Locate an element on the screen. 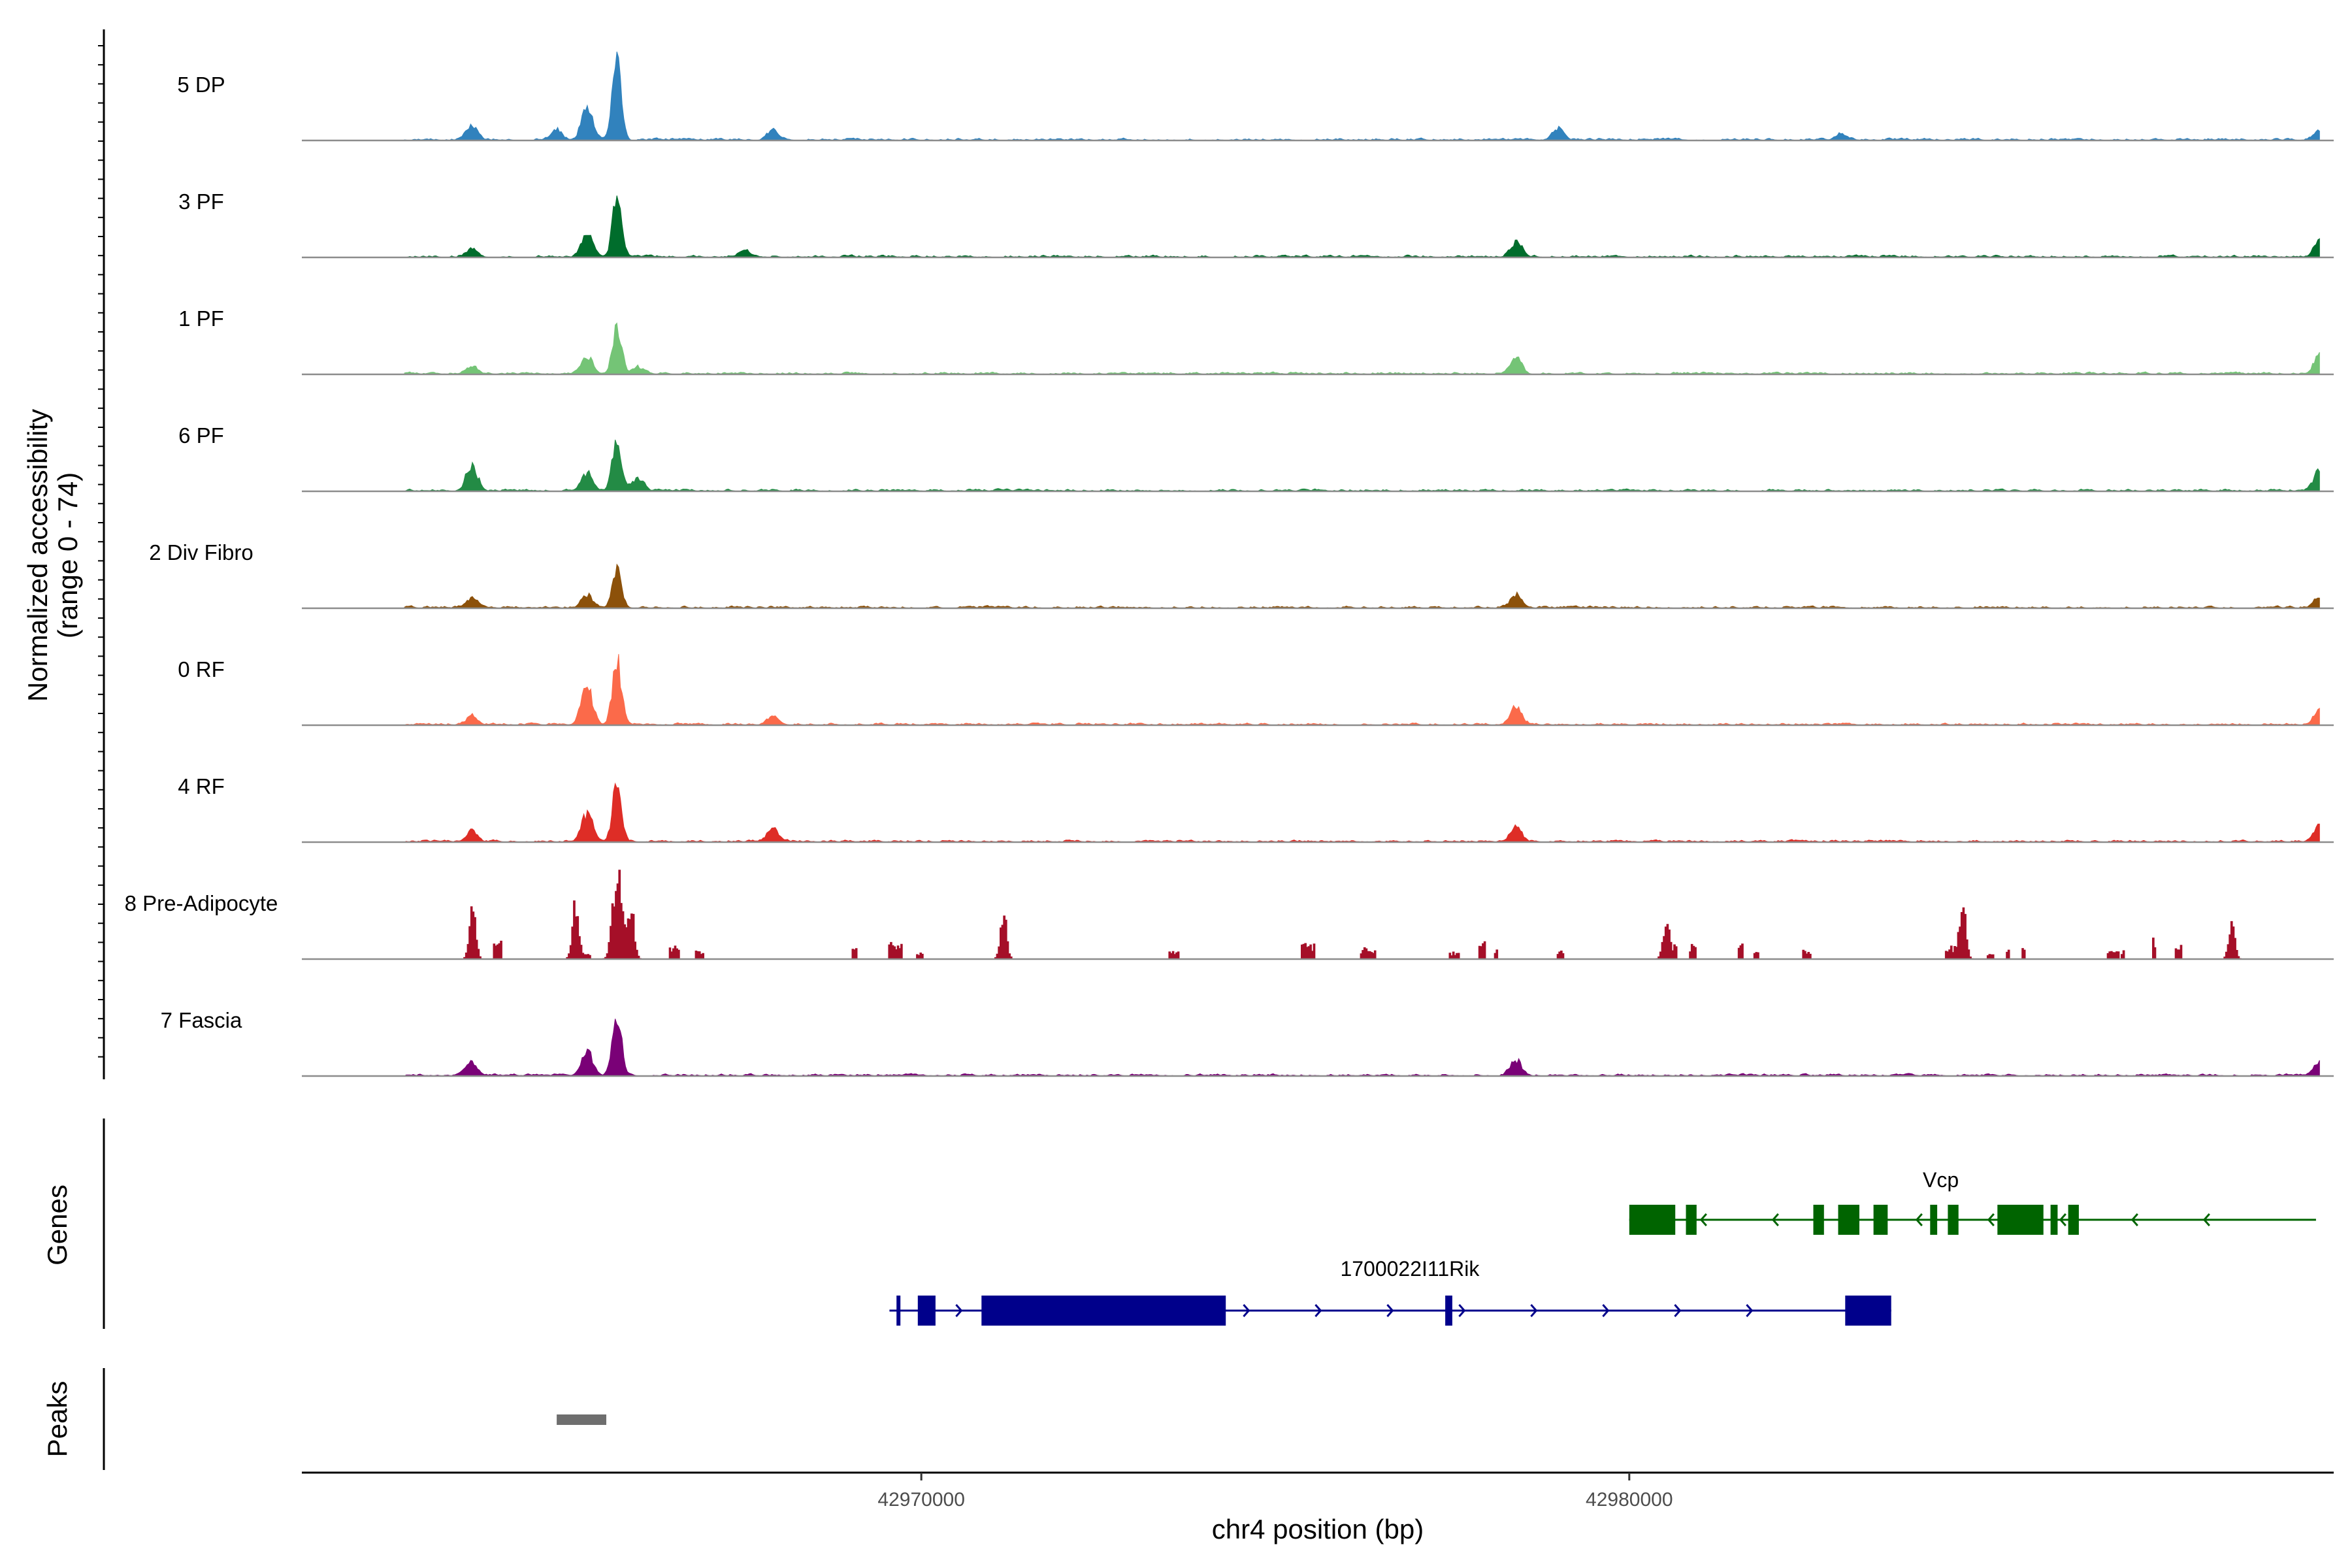 The width and height of the screenshot is (2352, 1568). track-label: 8 Pre-Adipocyte is located at coordinates (201, 903).